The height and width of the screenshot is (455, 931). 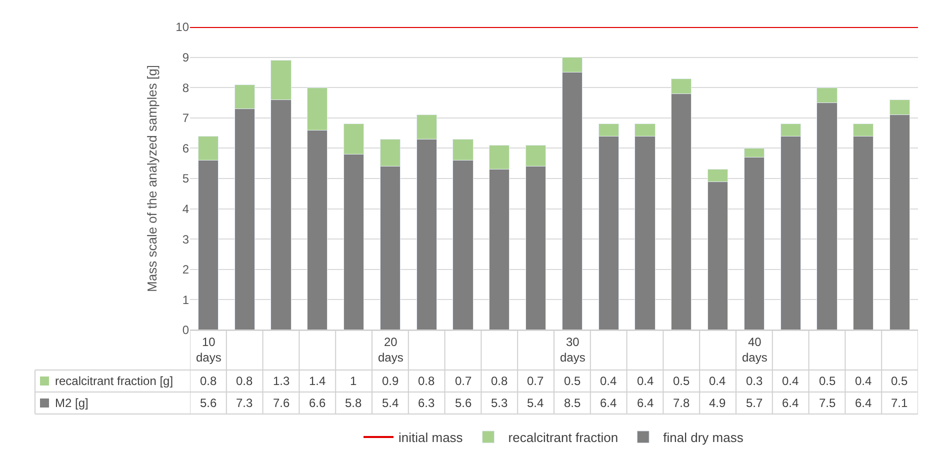 What do you see at coordinates (391, 350) in the screenshot?
I see `x-tick-label: 20 days` at bounding box center [391, 350].